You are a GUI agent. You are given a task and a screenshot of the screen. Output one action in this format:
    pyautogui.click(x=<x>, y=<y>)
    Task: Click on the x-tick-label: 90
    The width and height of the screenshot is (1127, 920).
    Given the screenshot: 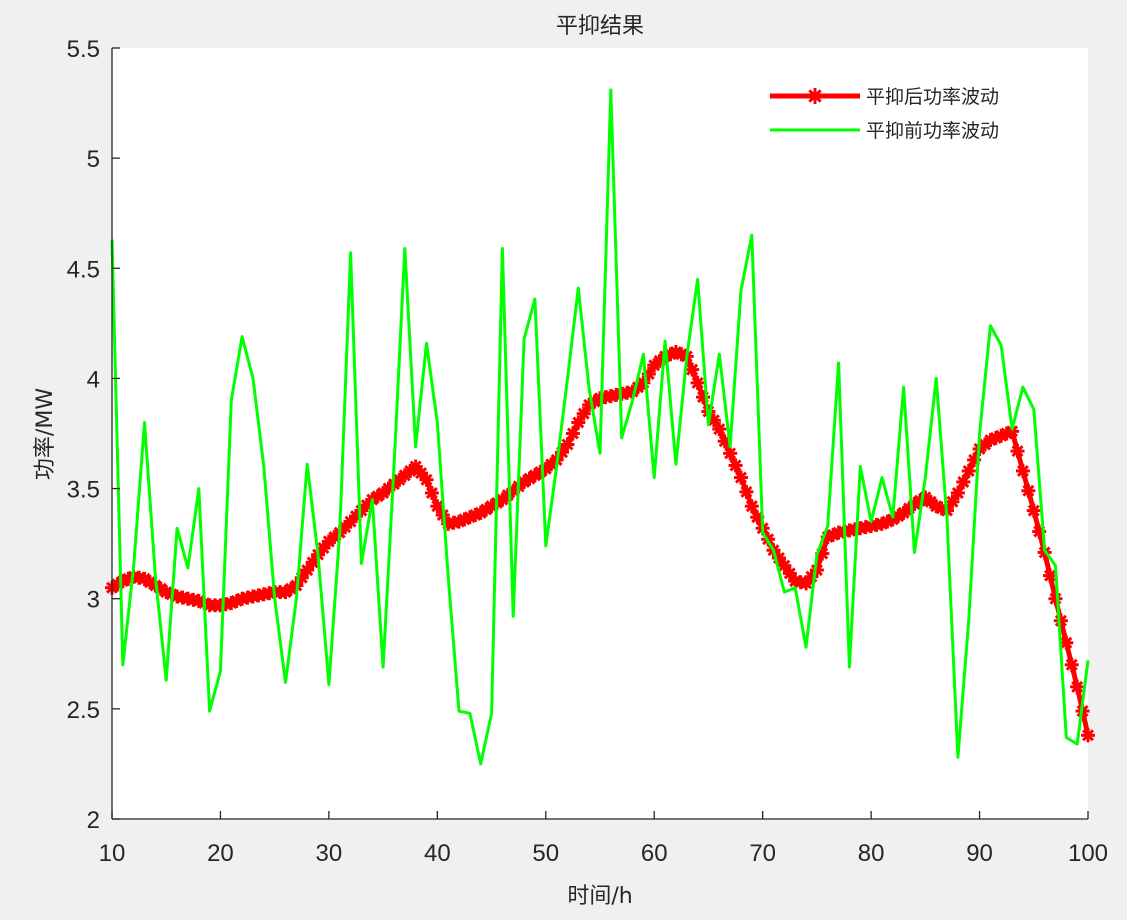 What is the action you would take?
    pyautogui.click(x=979, y=853)
    